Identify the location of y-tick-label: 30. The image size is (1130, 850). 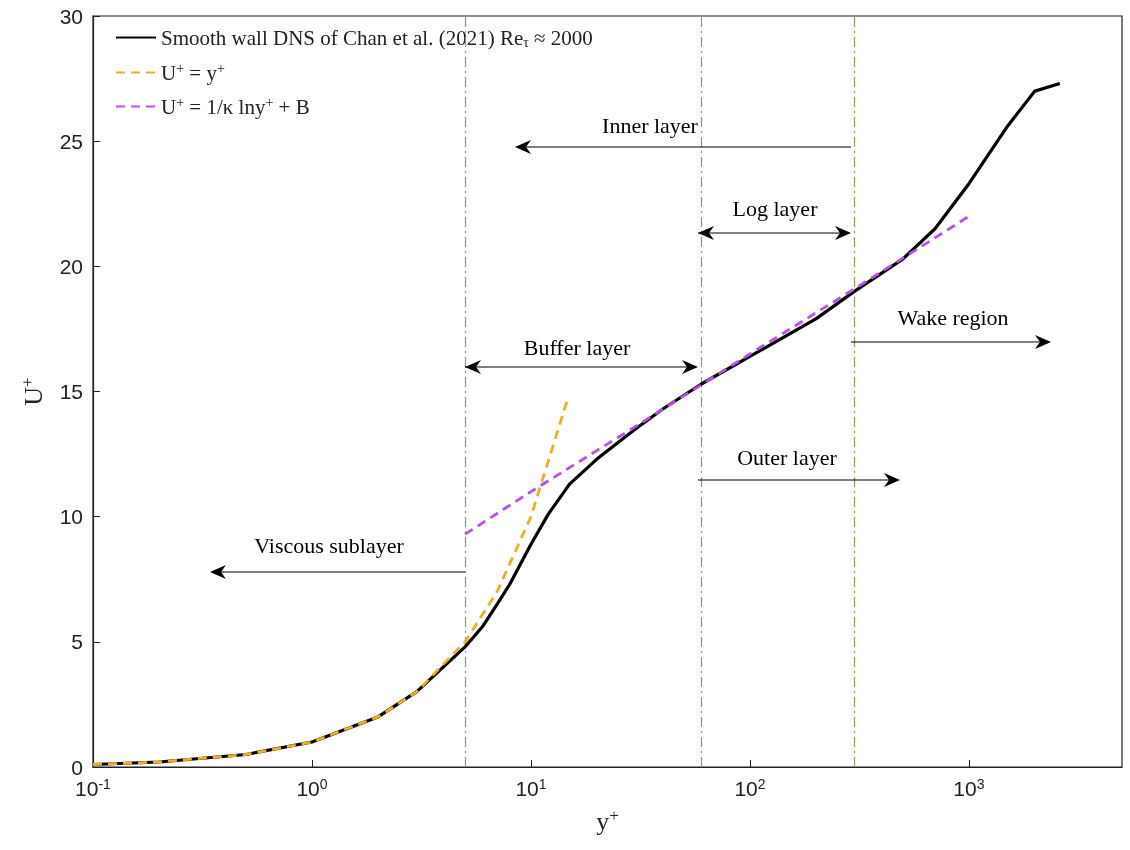
(71, 16).